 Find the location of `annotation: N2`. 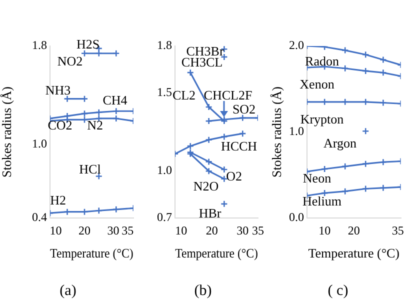

annotation: N2 is located at coordinates (95, 124).